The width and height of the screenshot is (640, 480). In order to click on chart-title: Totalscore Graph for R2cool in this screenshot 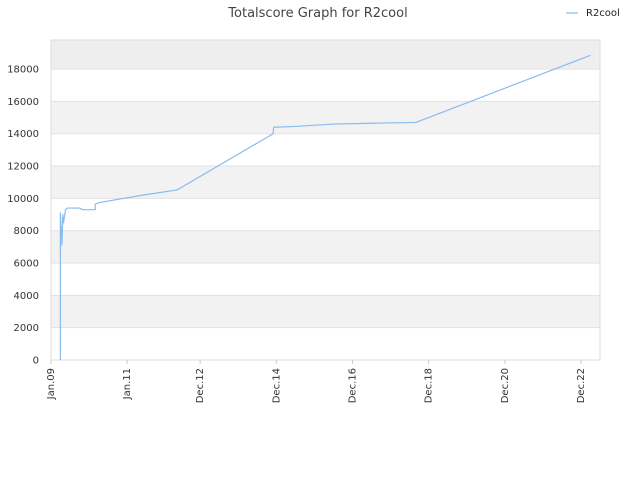, I will do `click(317, 13)`.